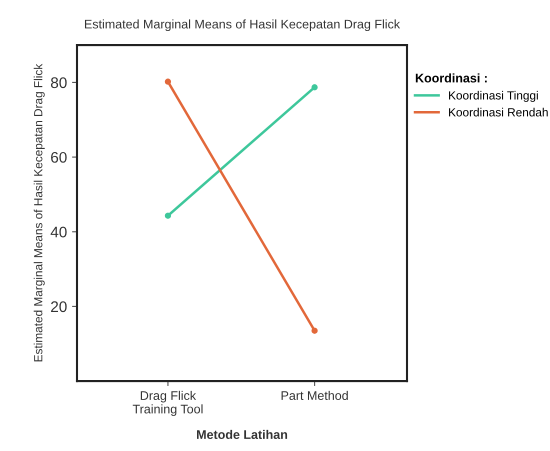 This screenshot has width=550, height=451. Describe the element at coordinates (58, 82) in the screenshot. I see `y-tick-label: 80` at that location.